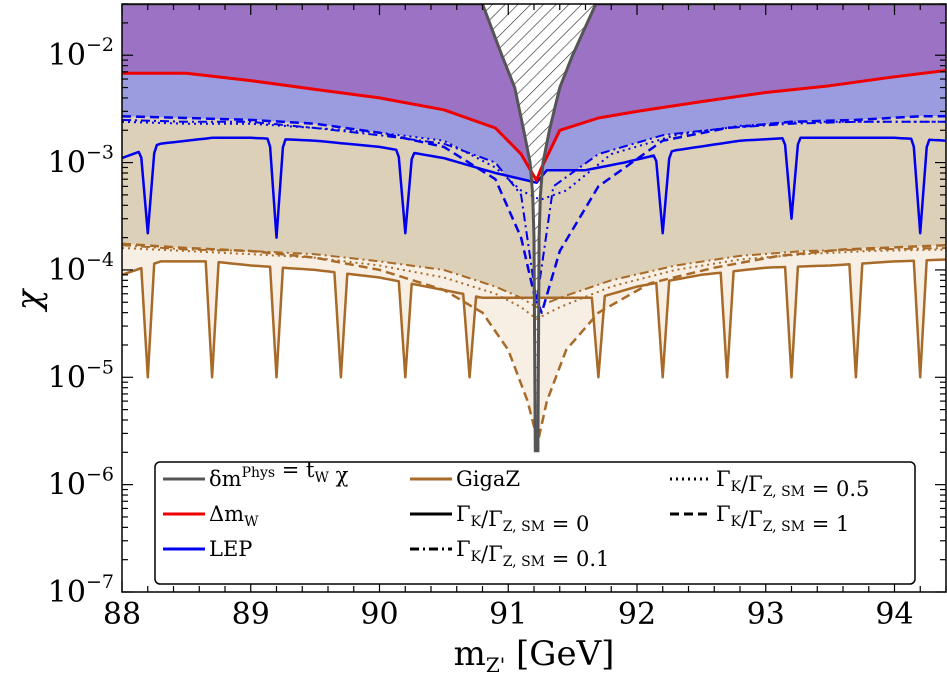  Describe the element at coordinates (894, 614) in the screenshot. I see `x-tick-label: 94` at that location.